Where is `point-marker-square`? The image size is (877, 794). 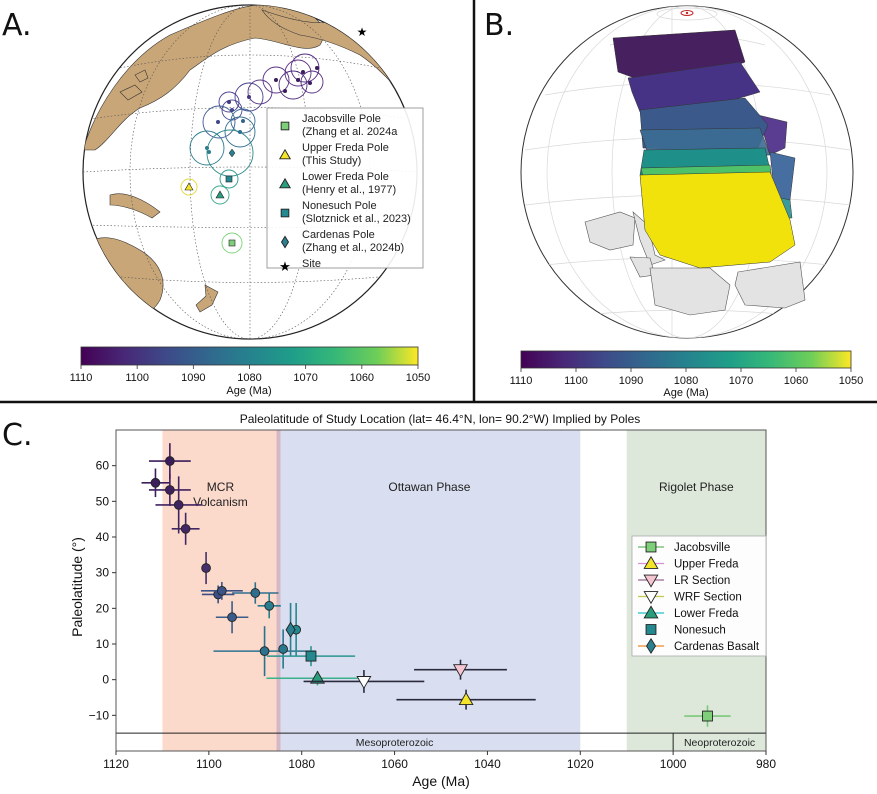 point-marker-square is located at coordinates (311, 656).